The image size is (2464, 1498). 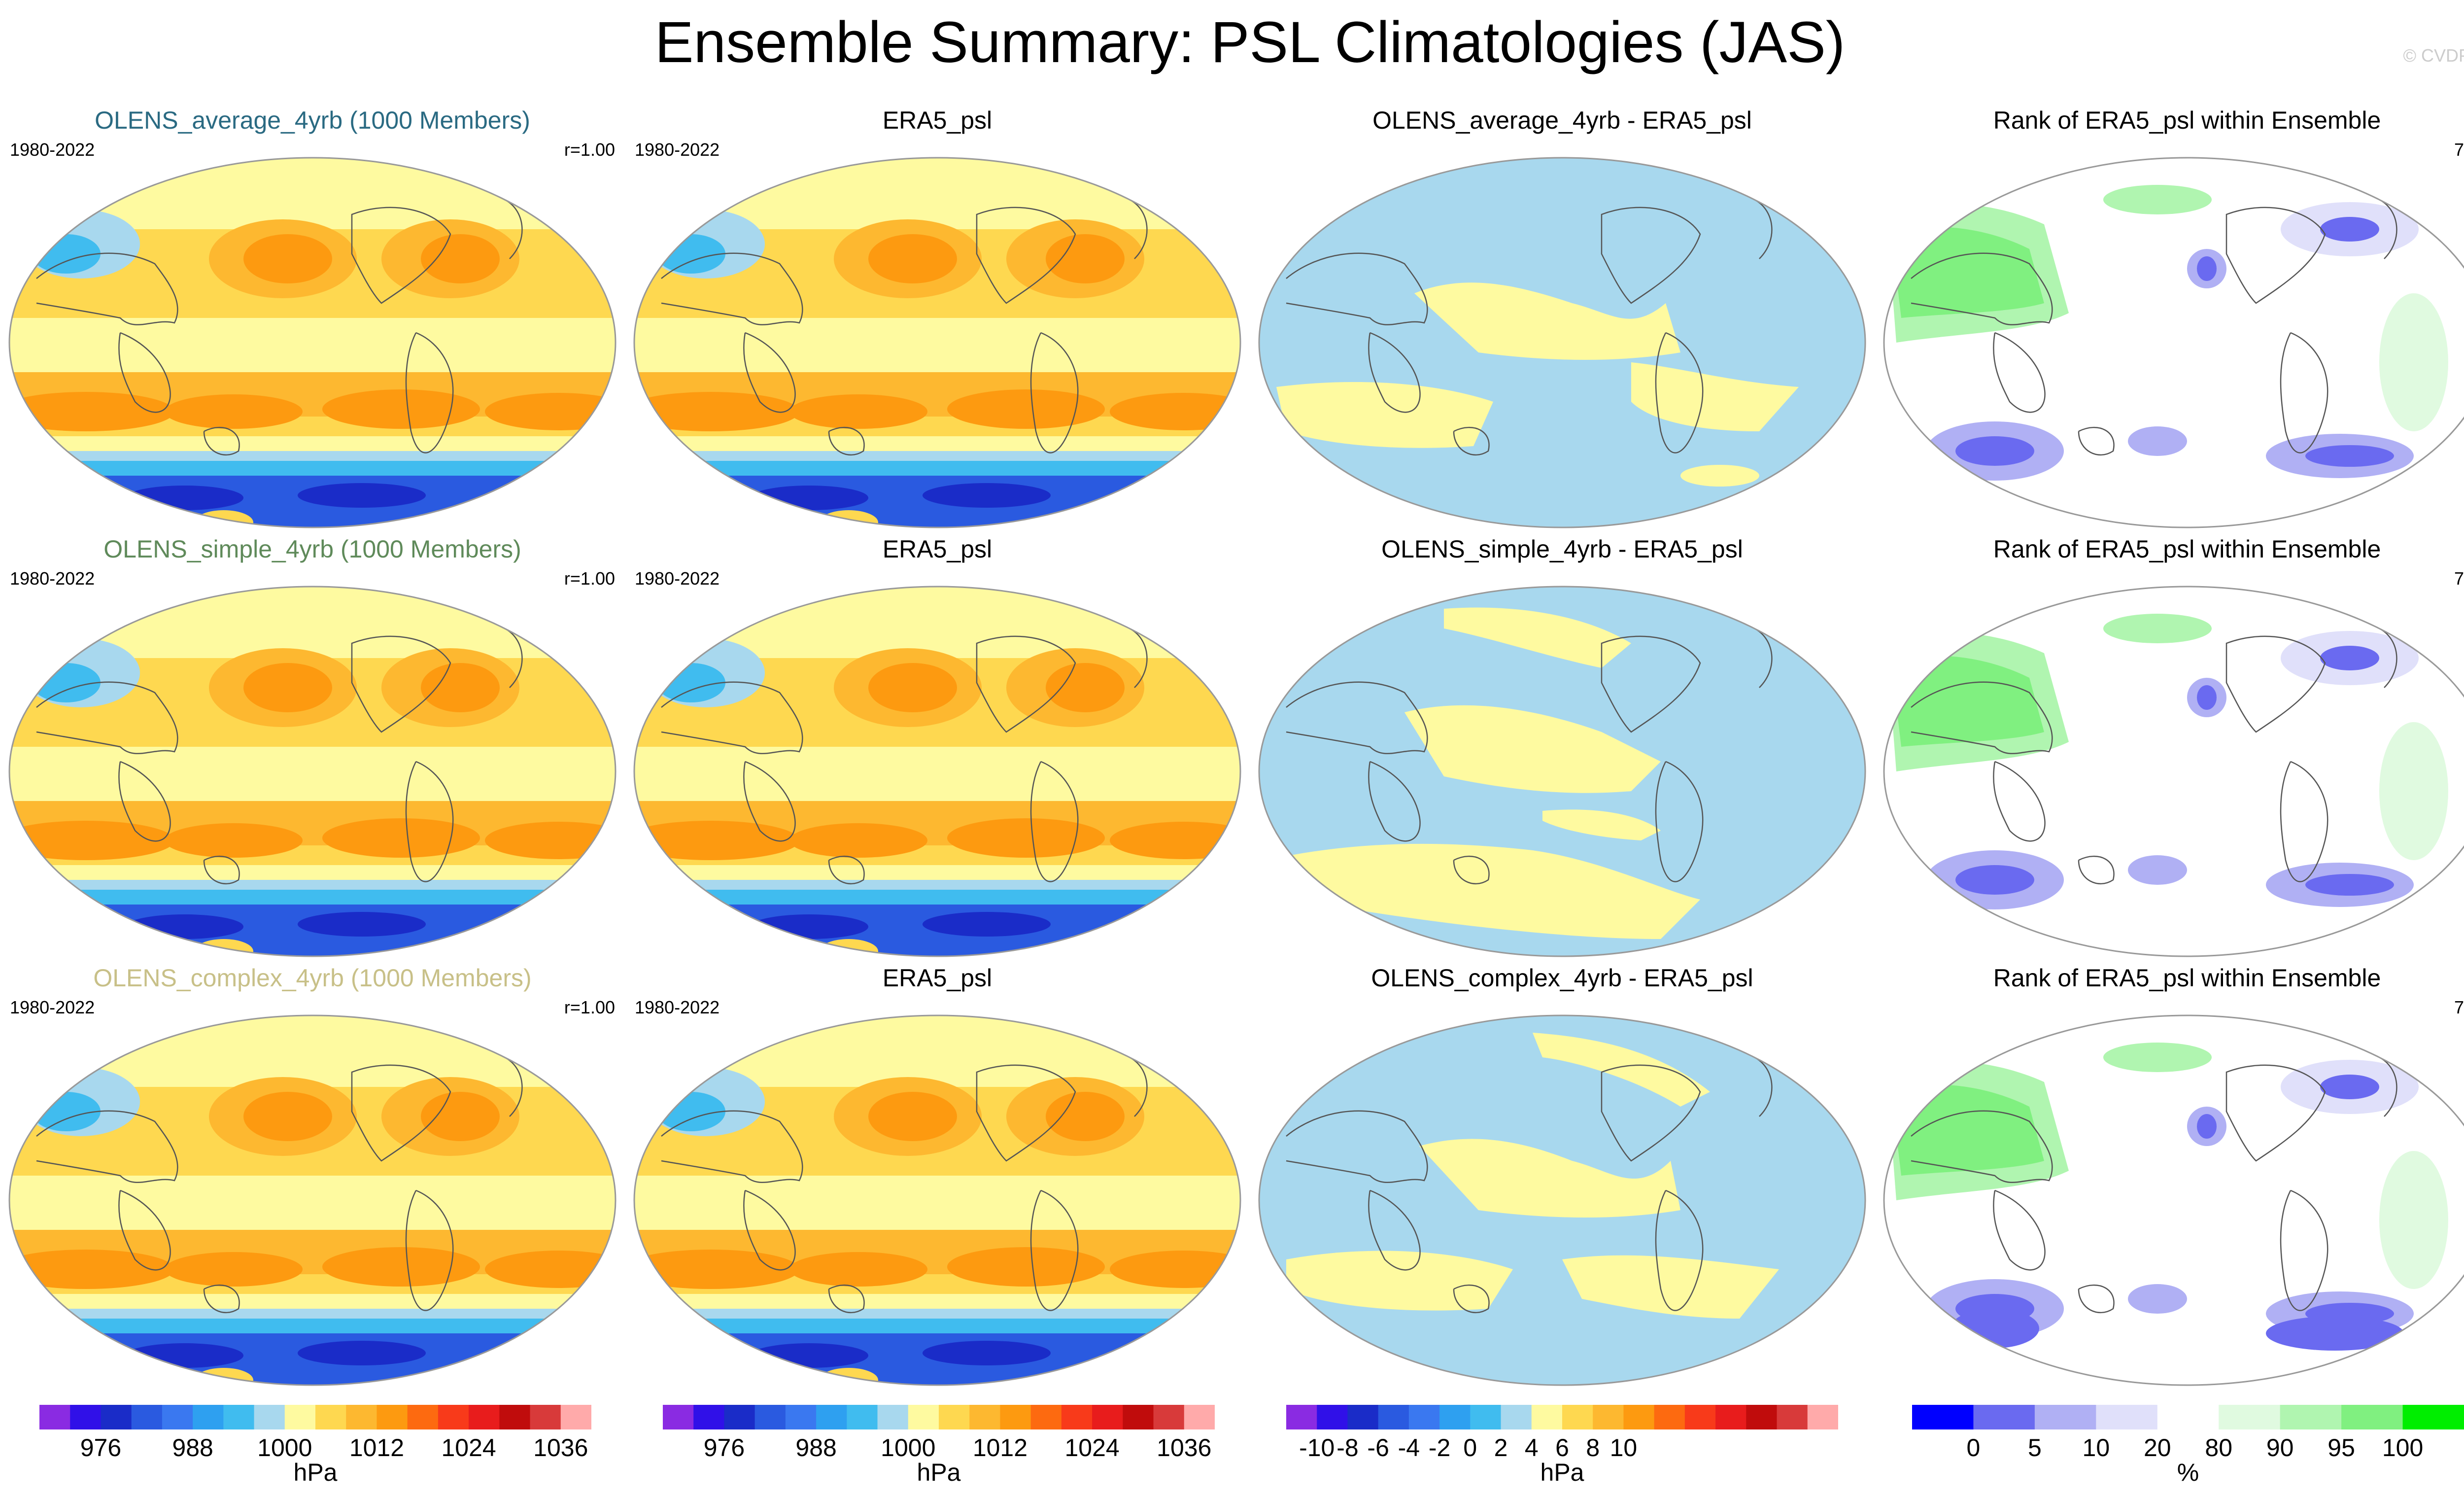 What do you see at coordinates (2188, 1445) in the screenshot?
I see `colorbar-rank: % 0 5 10 20 80 90 95 100` at bounding box center [2188, 1445].